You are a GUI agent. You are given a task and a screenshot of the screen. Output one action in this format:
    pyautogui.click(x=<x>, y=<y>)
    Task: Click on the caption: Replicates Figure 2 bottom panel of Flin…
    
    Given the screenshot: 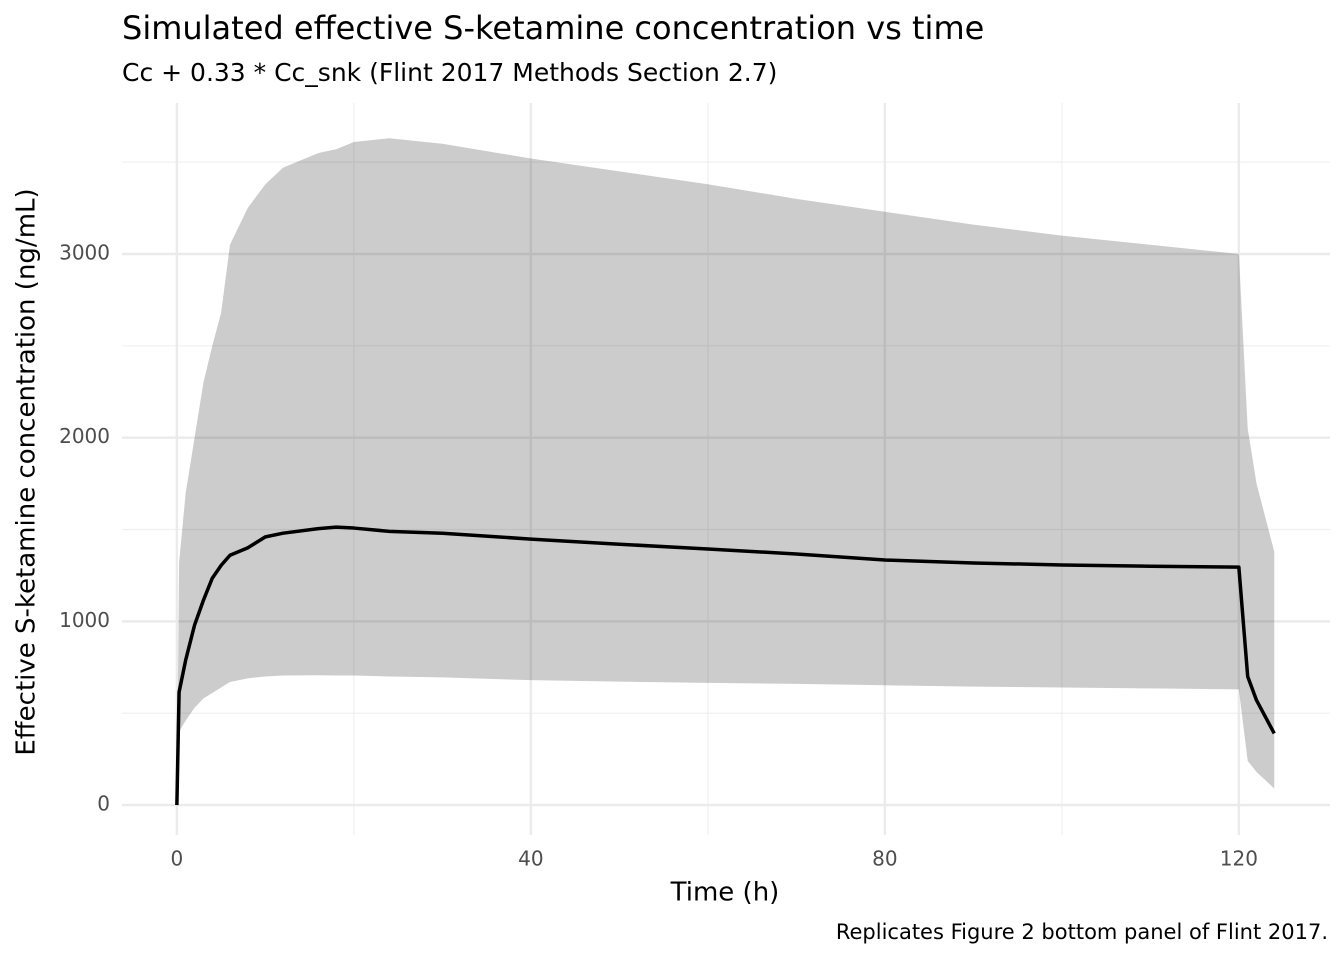 What is the action you would take?
    pyautogui.click(x=1082, y=932)
    